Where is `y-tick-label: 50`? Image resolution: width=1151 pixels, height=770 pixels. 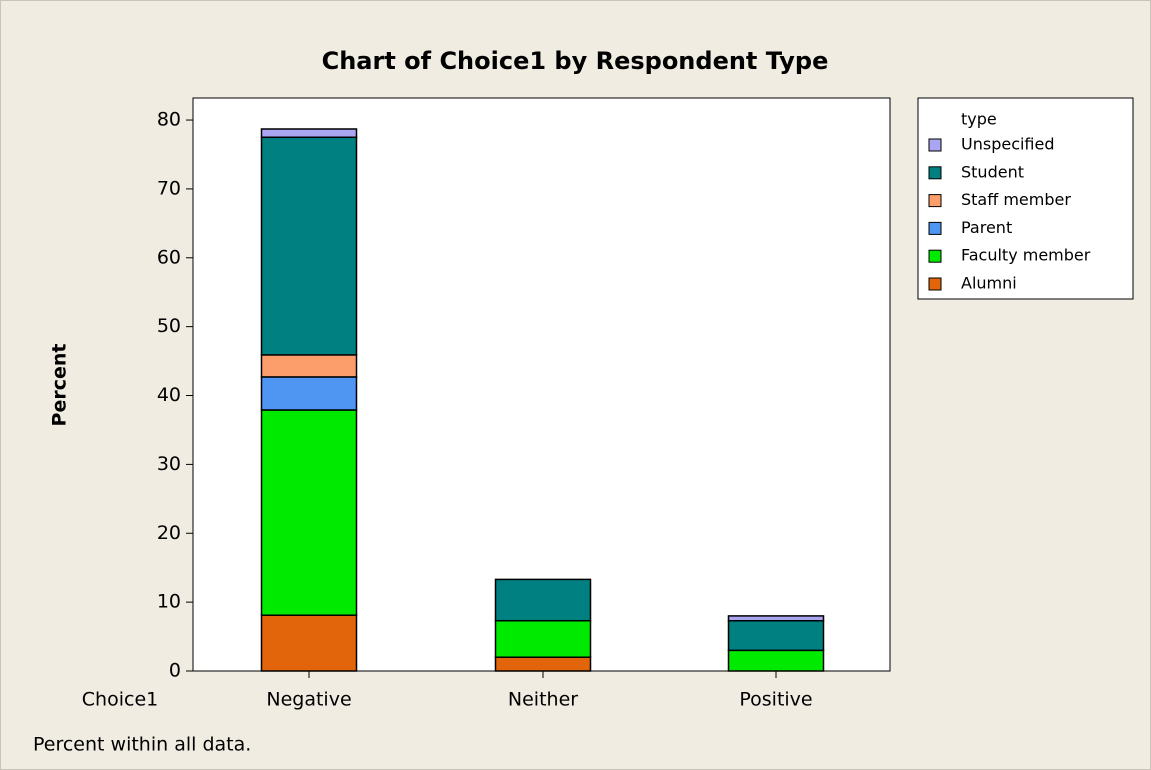
y-tick-label: 50 is located at coordinates (169, 326).